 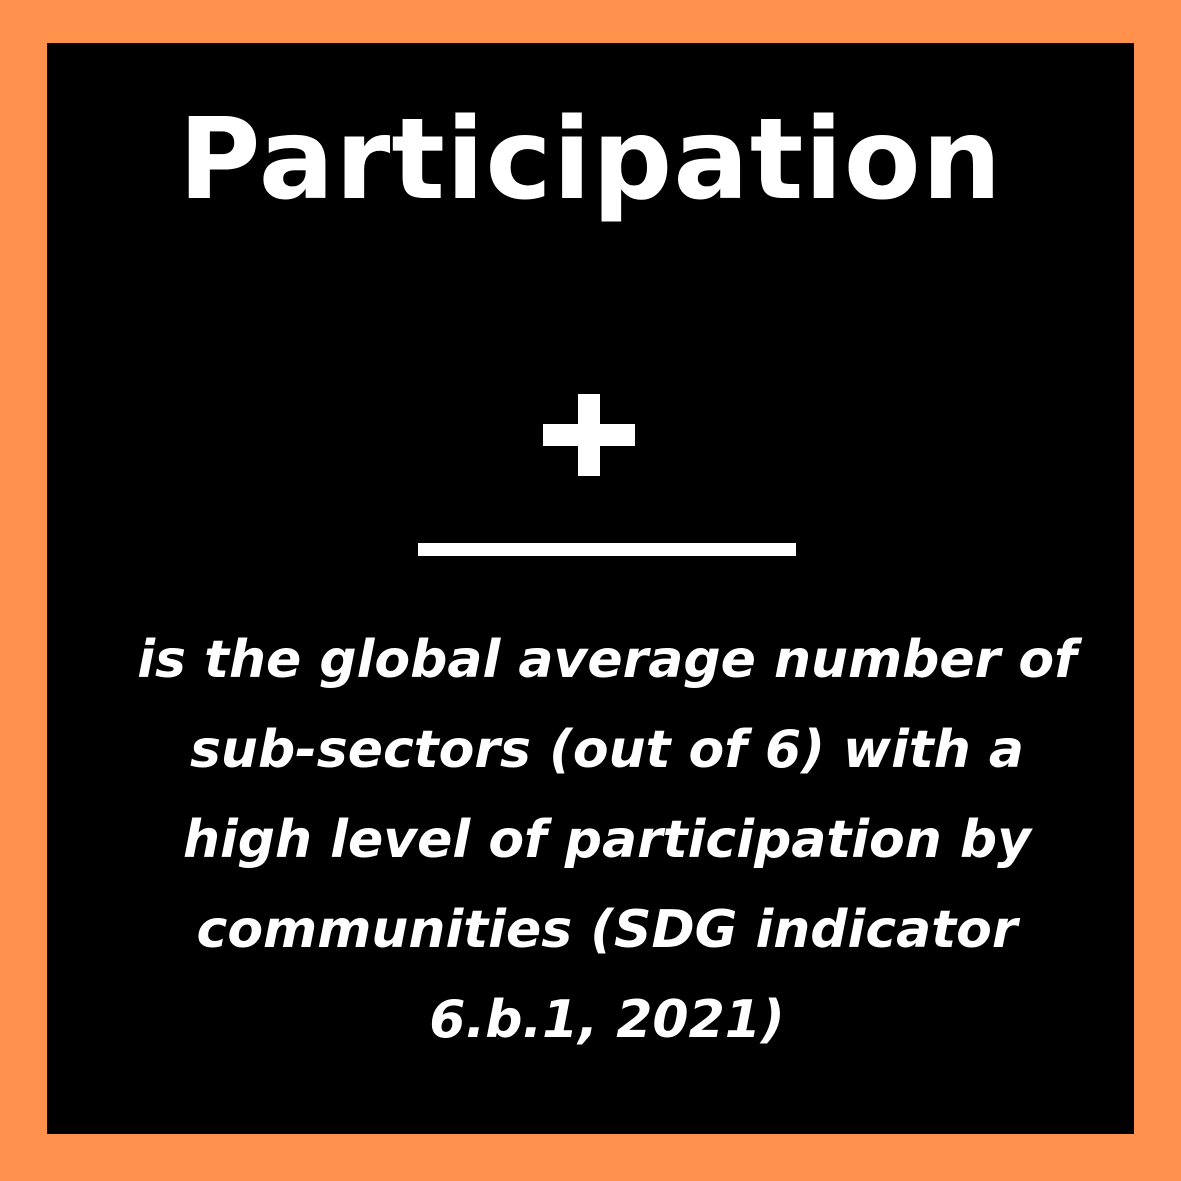 What do you see at coordinates (590, 160) in the screenshot?
I see `title: Participation` at bounding box center [590, 160].